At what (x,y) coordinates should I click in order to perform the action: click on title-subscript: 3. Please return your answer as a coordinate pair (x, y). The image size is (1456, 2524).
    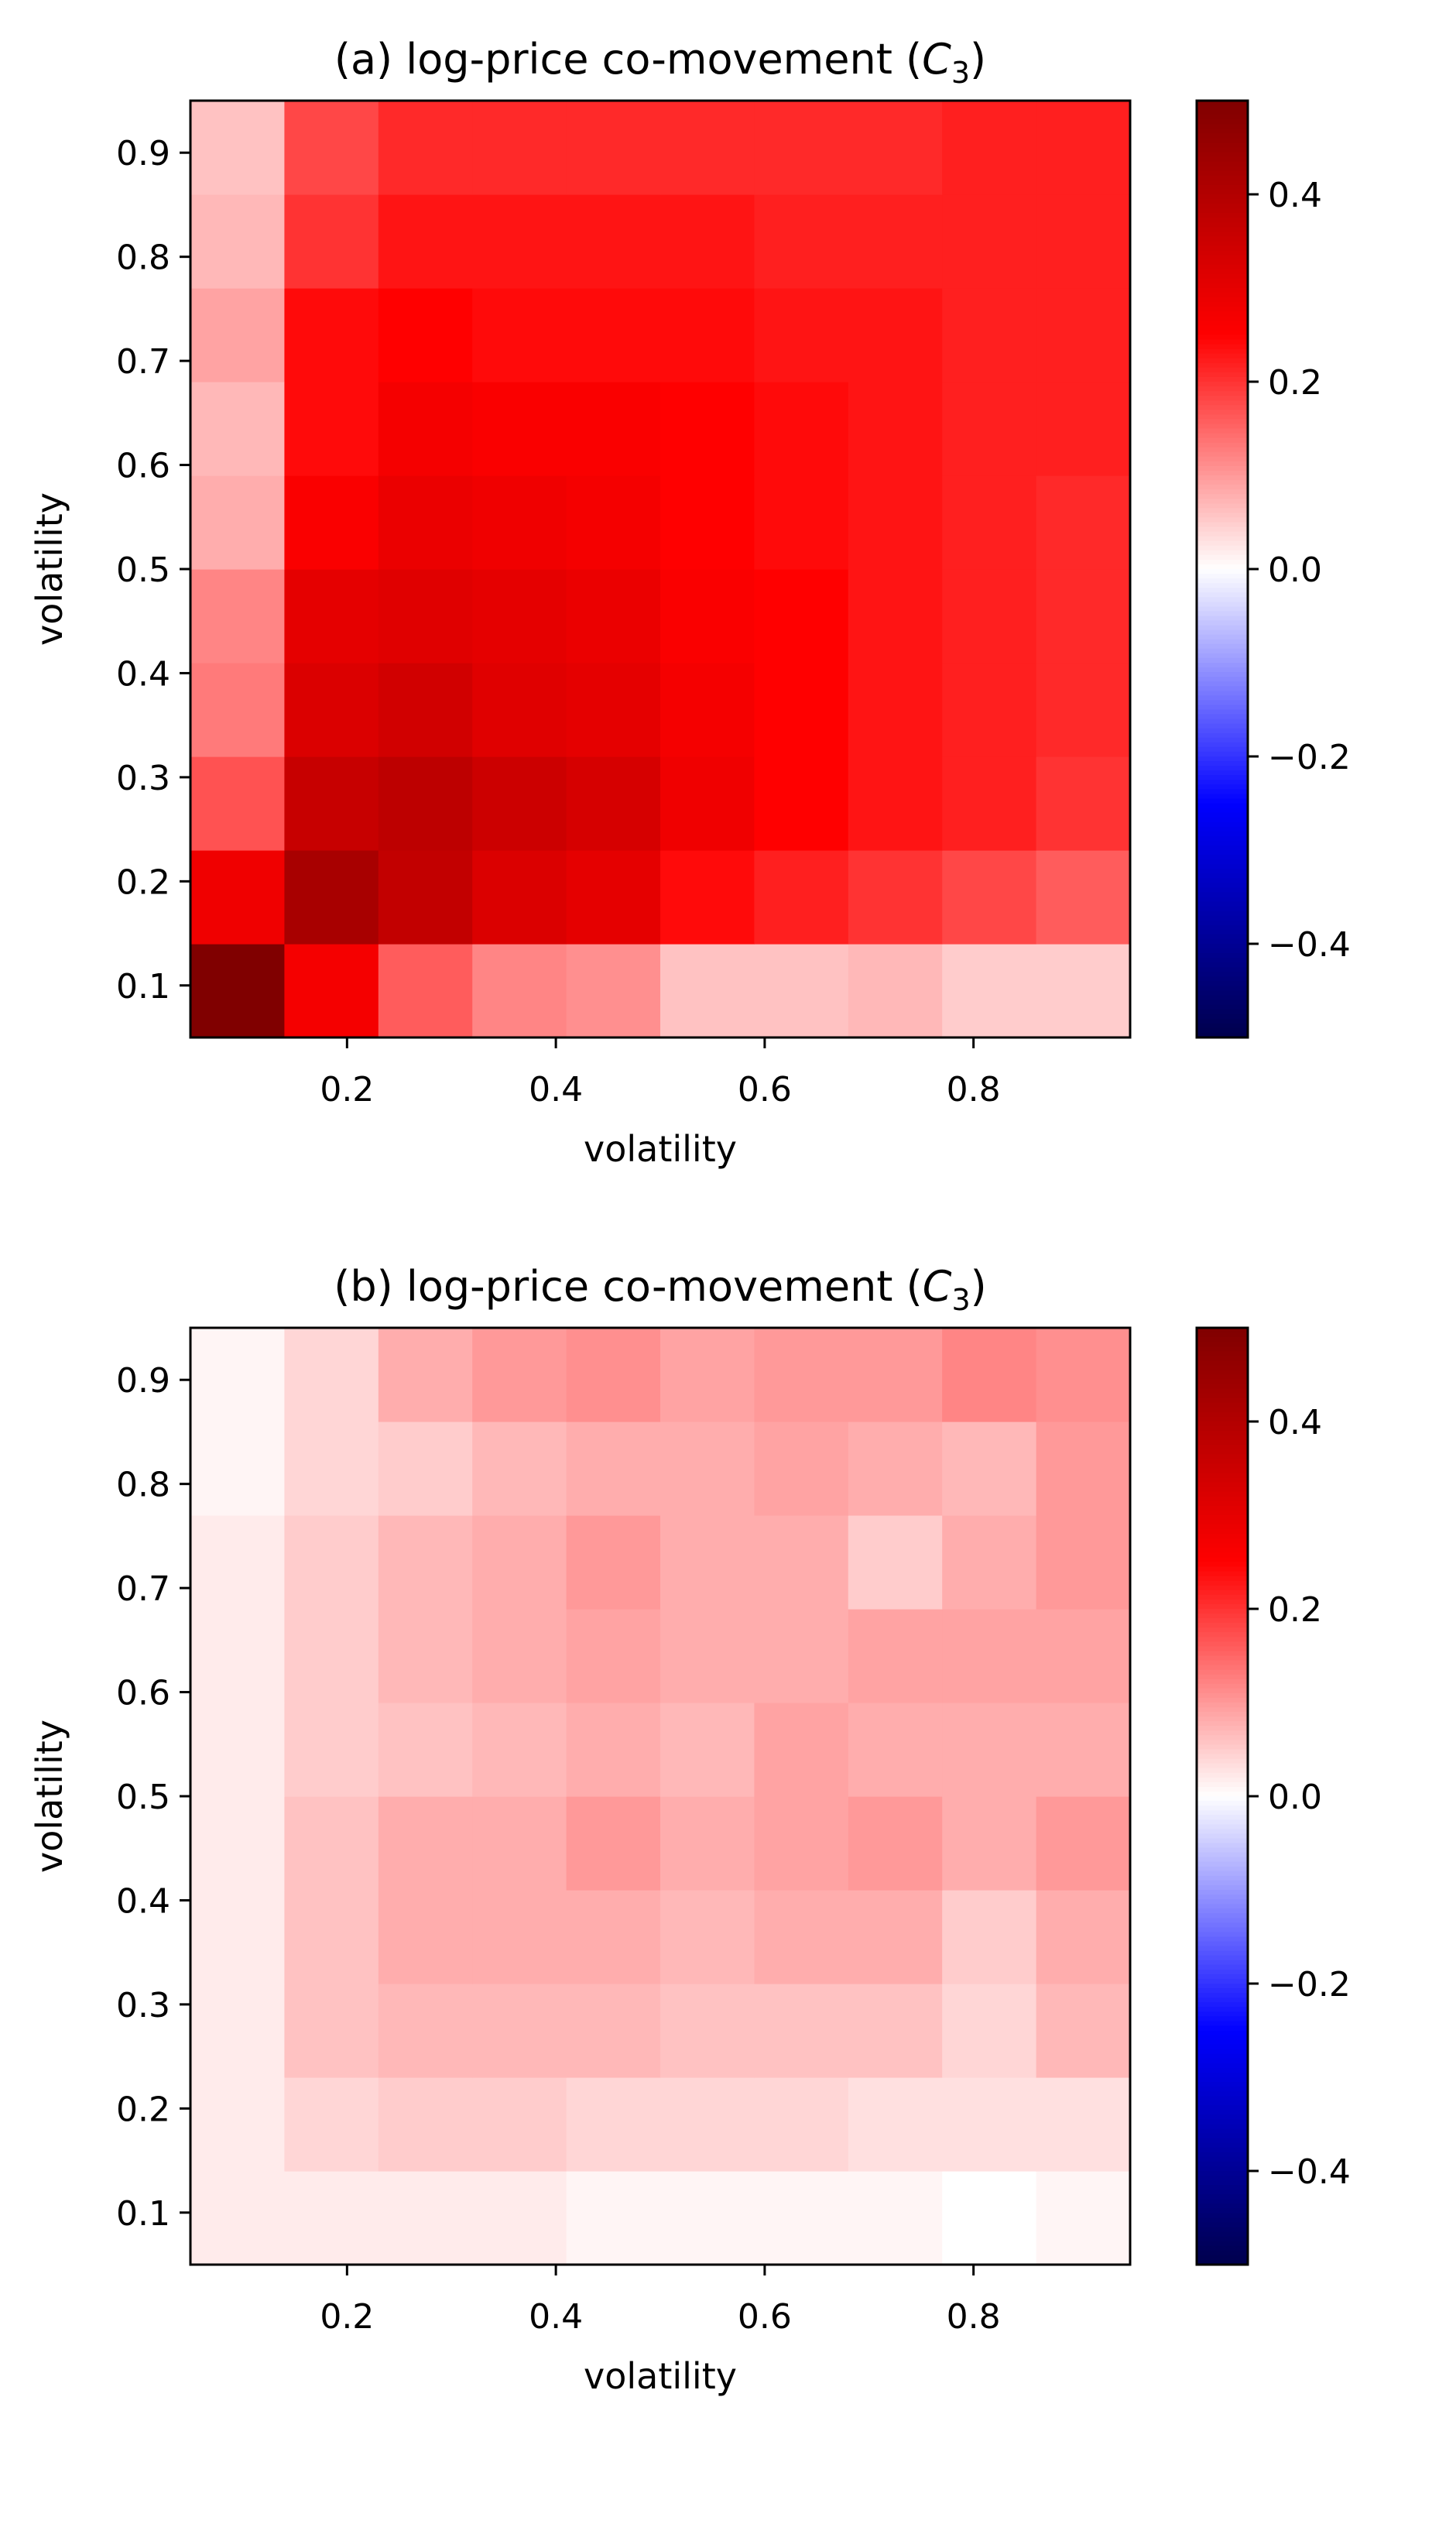
    Looking at the image, I should click on (961, 73).